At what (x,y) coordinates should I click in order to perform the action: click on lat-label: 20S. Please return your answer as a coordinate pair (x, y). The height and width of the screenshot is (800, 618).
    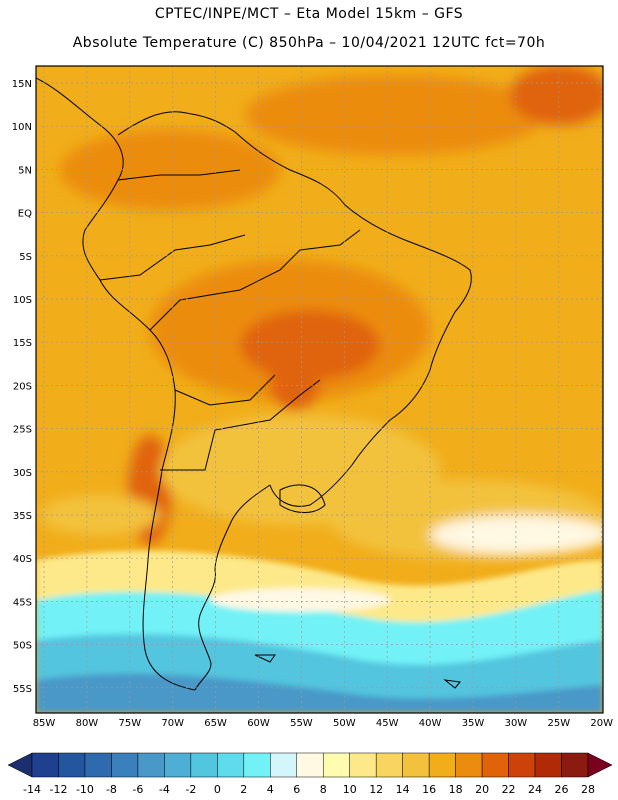
    Looking at the image, I should click on (22, 386).